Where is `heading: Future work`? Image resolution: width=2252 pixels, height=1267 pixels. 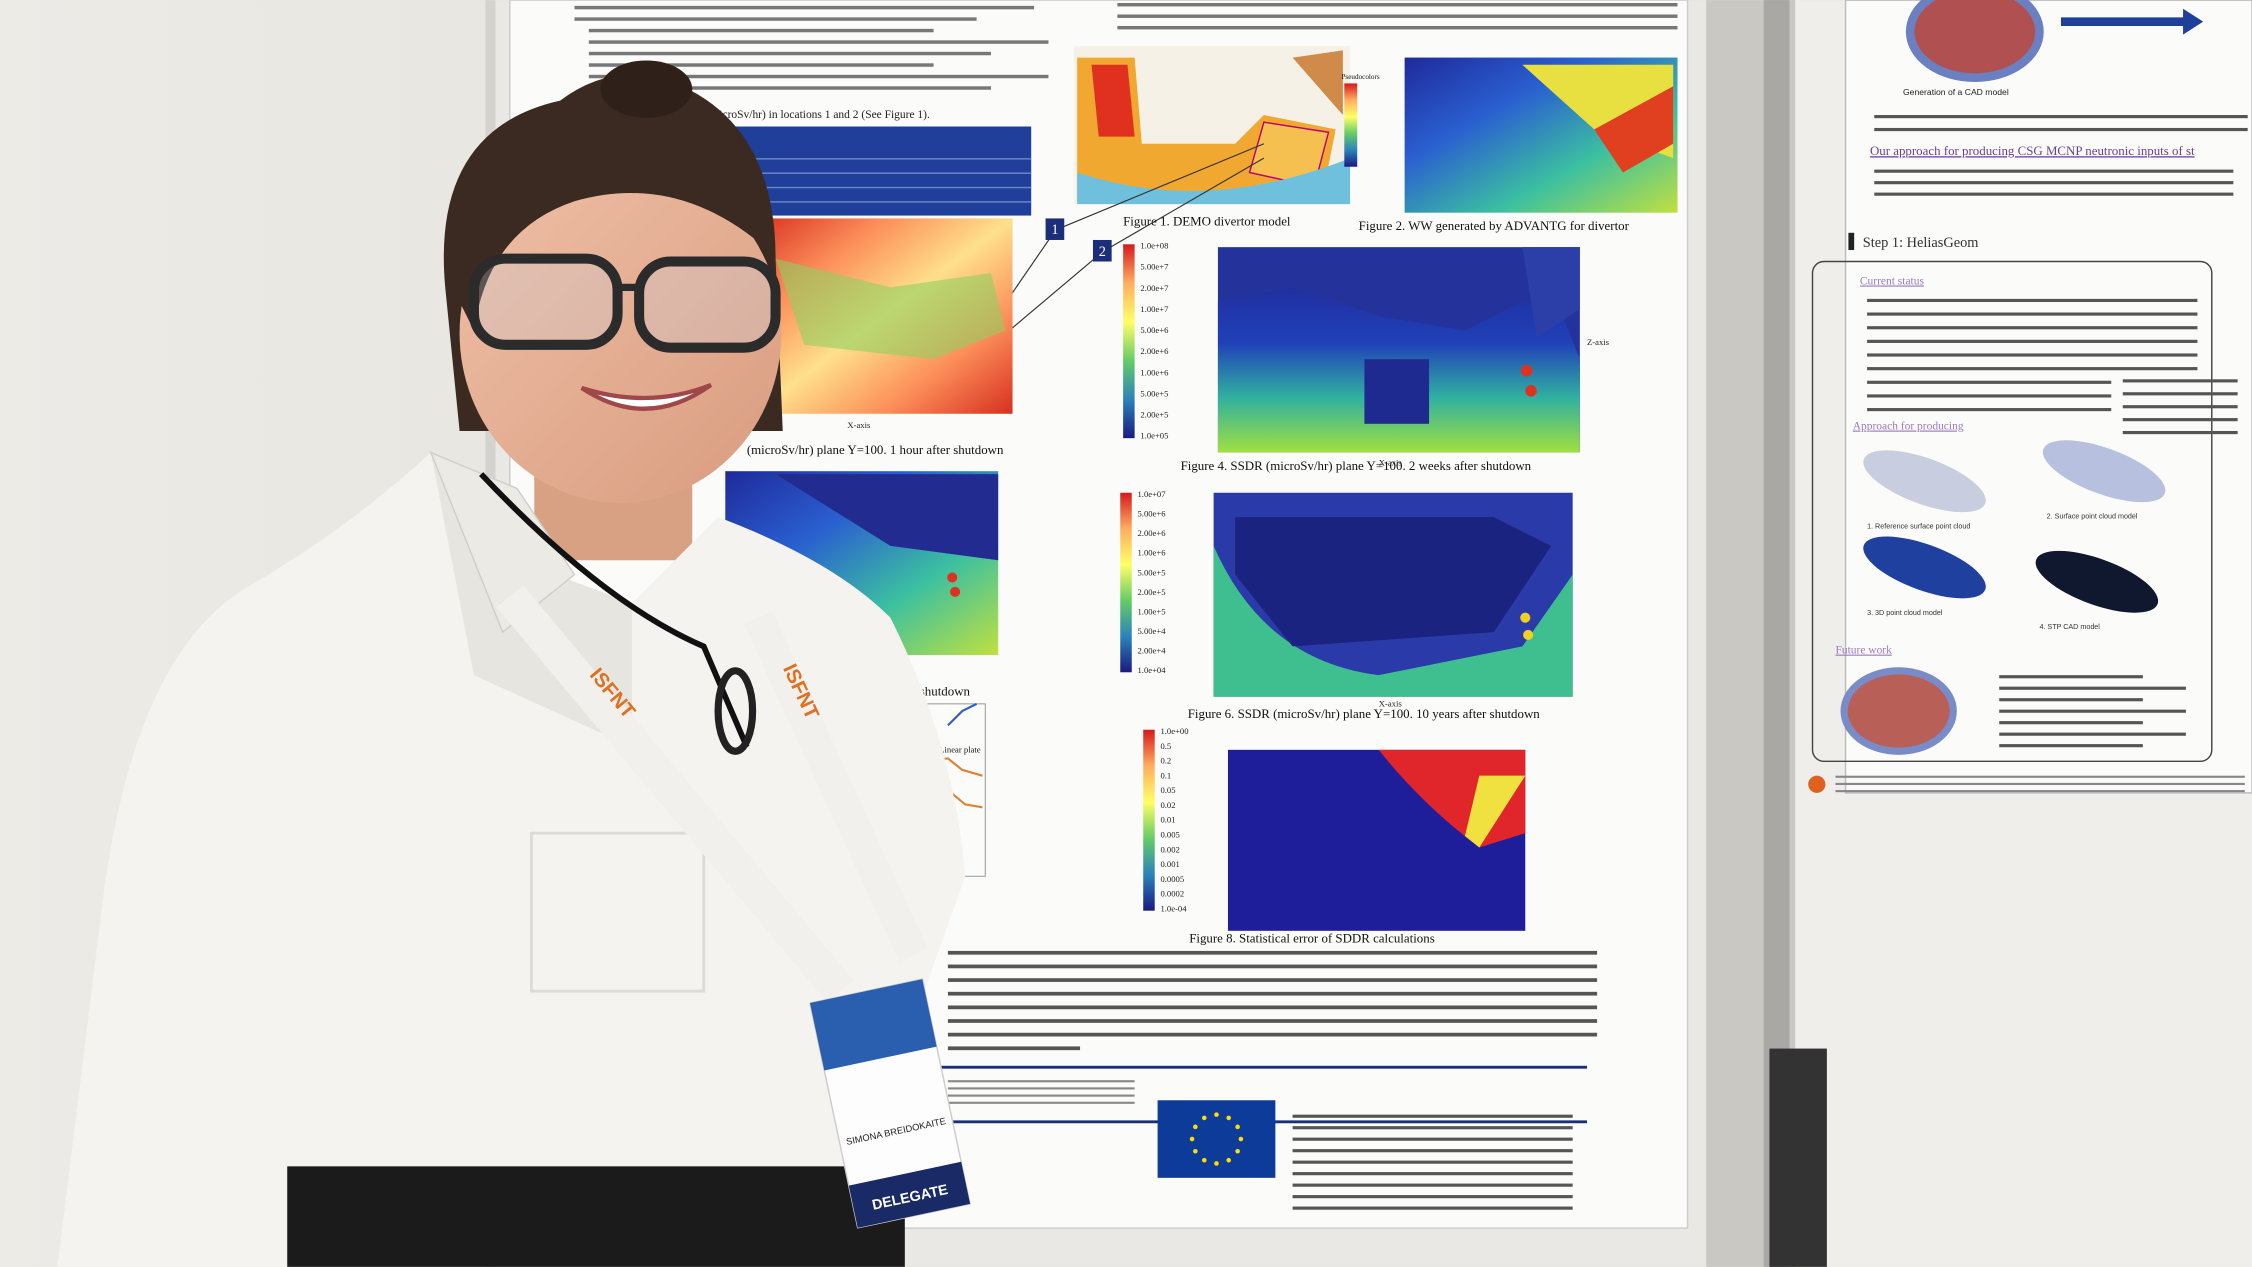 heading: Future work is located at coordinates (1863, 651).